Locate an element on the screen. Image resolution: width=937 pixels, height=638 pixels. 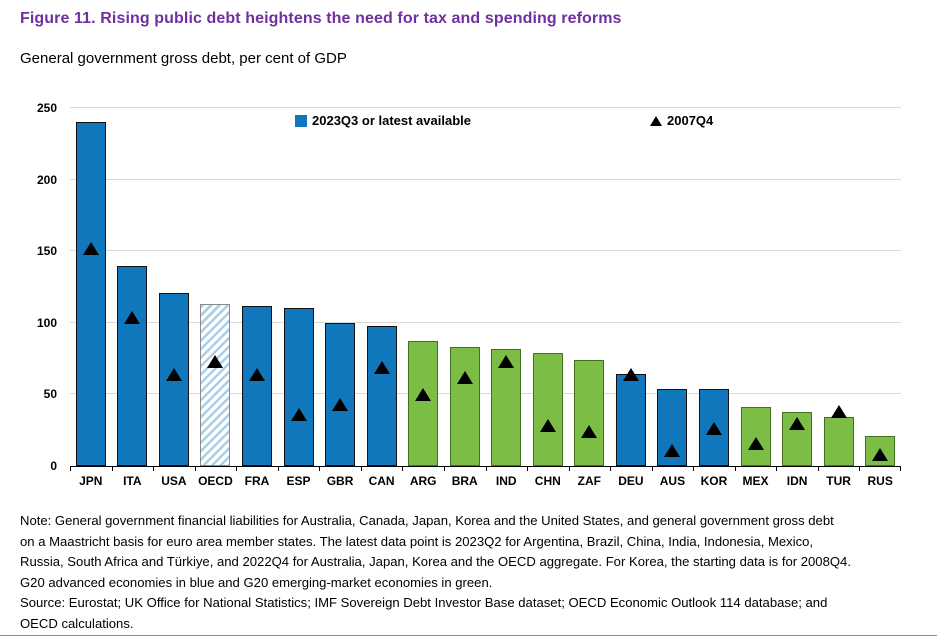
marker-2007q4-chn is located at coordinates (547, 426).